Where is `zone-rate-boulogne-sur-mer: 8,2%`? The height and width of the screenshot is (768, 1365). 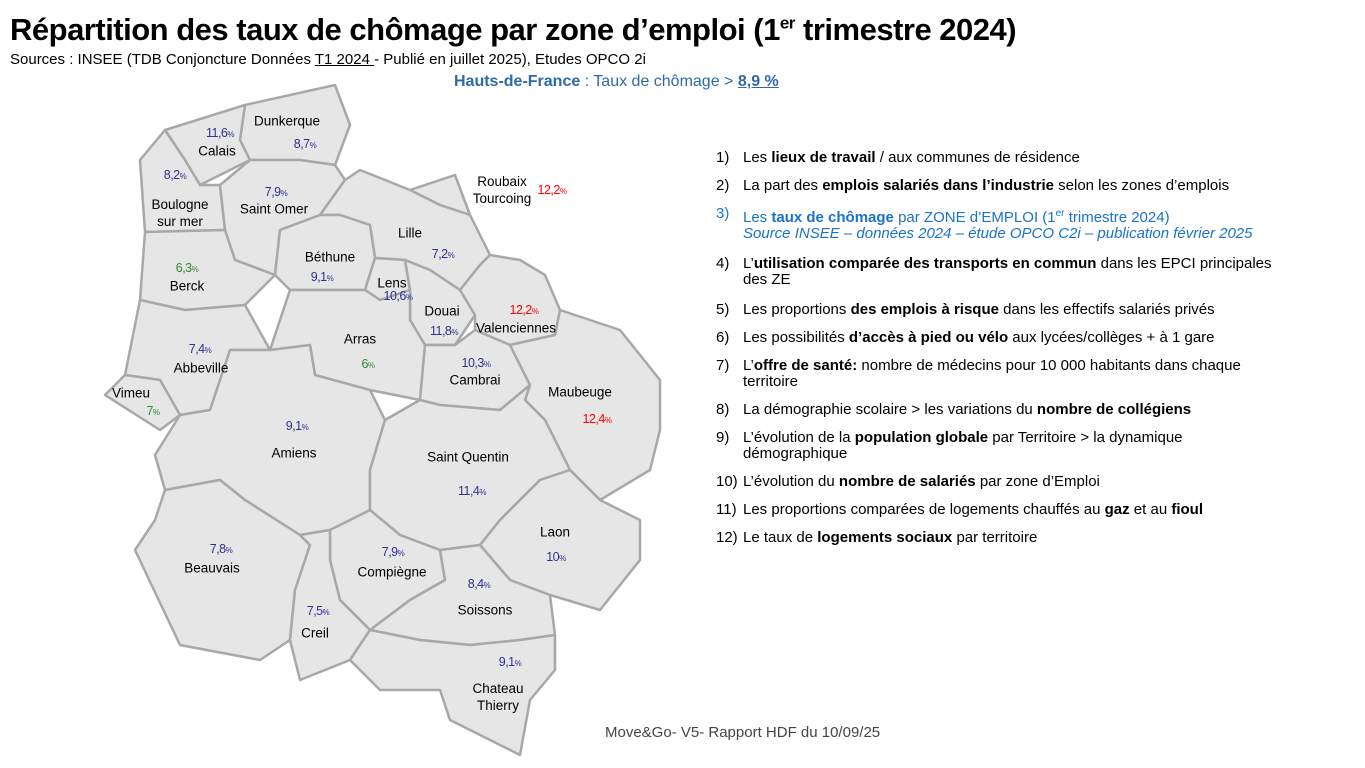 zone-rate-boulogne-sur-mer: 8,2% is located at coordinates (175, 175).